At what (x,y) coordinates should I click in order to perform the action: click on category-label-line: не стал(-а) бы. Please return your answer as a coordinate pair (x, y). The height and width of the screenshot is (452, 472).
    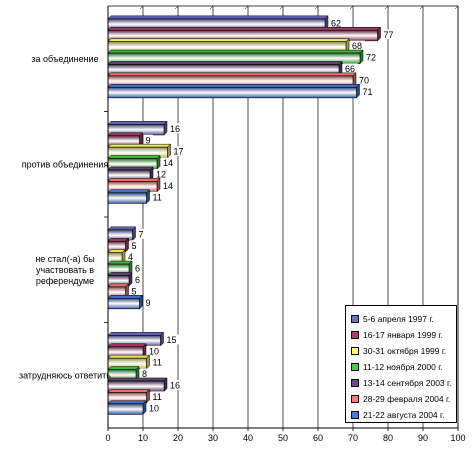
    Looking at the image, I should click on (64, 259).